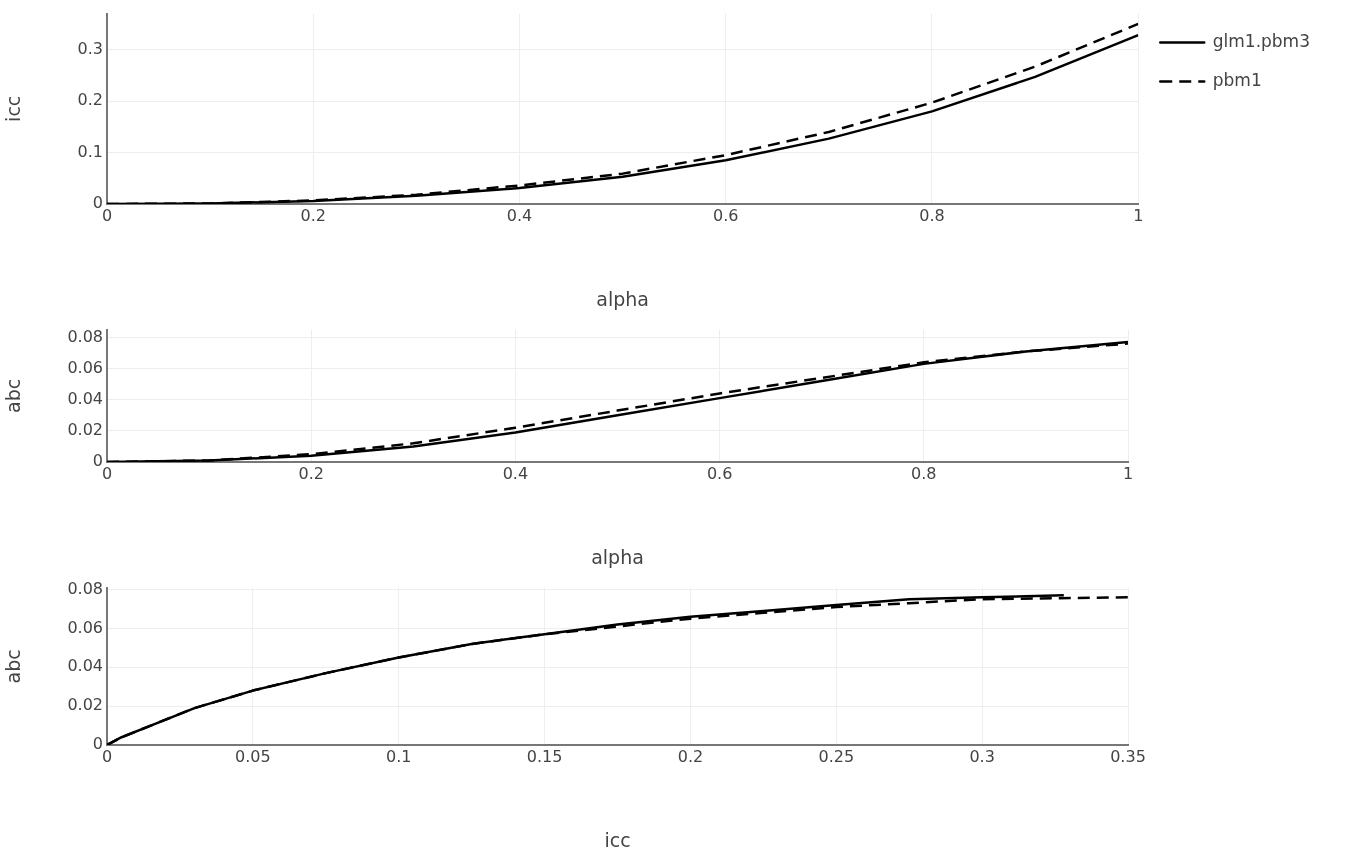 The width and height of the screenshot is (1360, 857). I want to click on legend-label: pbm1, so click(1237, 79).